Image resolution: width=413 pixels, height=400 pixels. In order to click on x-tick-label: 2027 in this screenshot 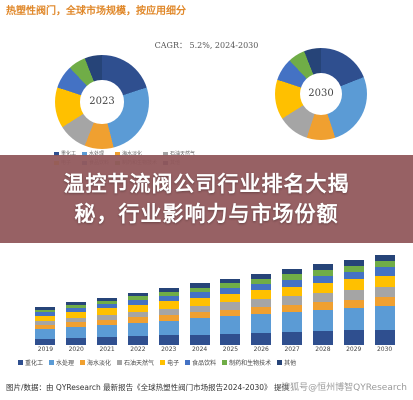, I will do `click(292, 349)`.